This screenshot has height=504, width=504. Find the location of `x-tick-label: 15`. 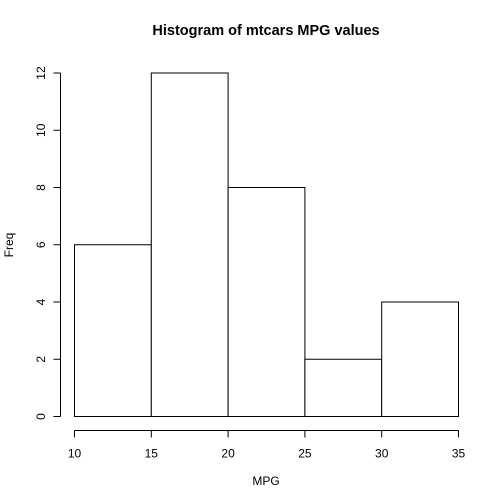

x-tick-label: 15 is located at coordinates (152, 454).